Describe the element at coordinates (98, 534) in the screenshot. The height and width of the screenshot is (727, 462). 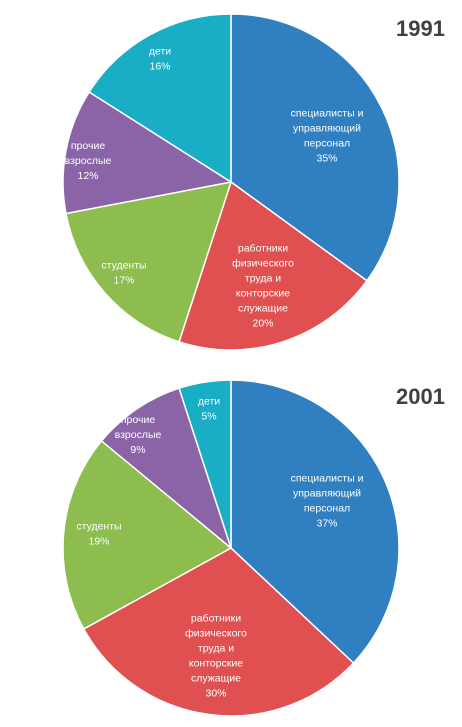
I see `slice-label-students: студенты 19%` at that location.